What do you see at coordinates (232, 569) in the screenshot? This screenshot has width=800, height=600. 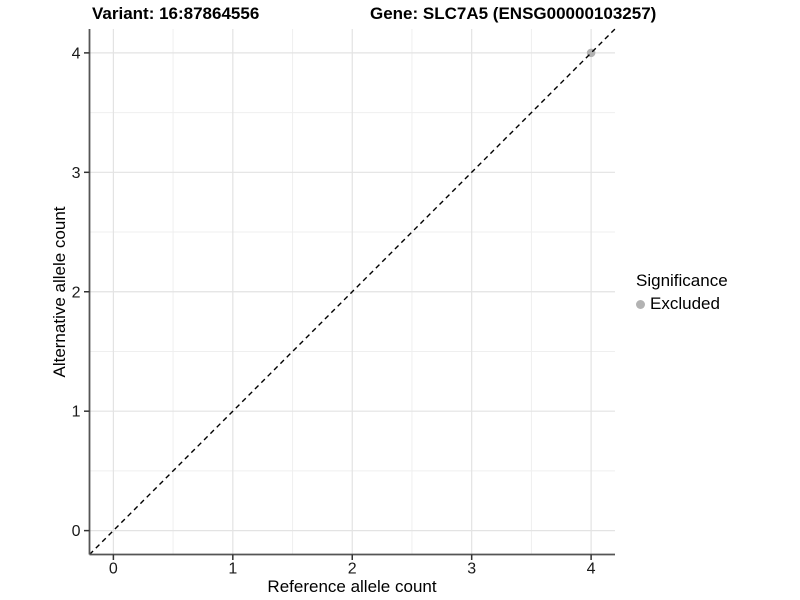 I see `x-tick-label: 1` at bounding box center [232, 569].